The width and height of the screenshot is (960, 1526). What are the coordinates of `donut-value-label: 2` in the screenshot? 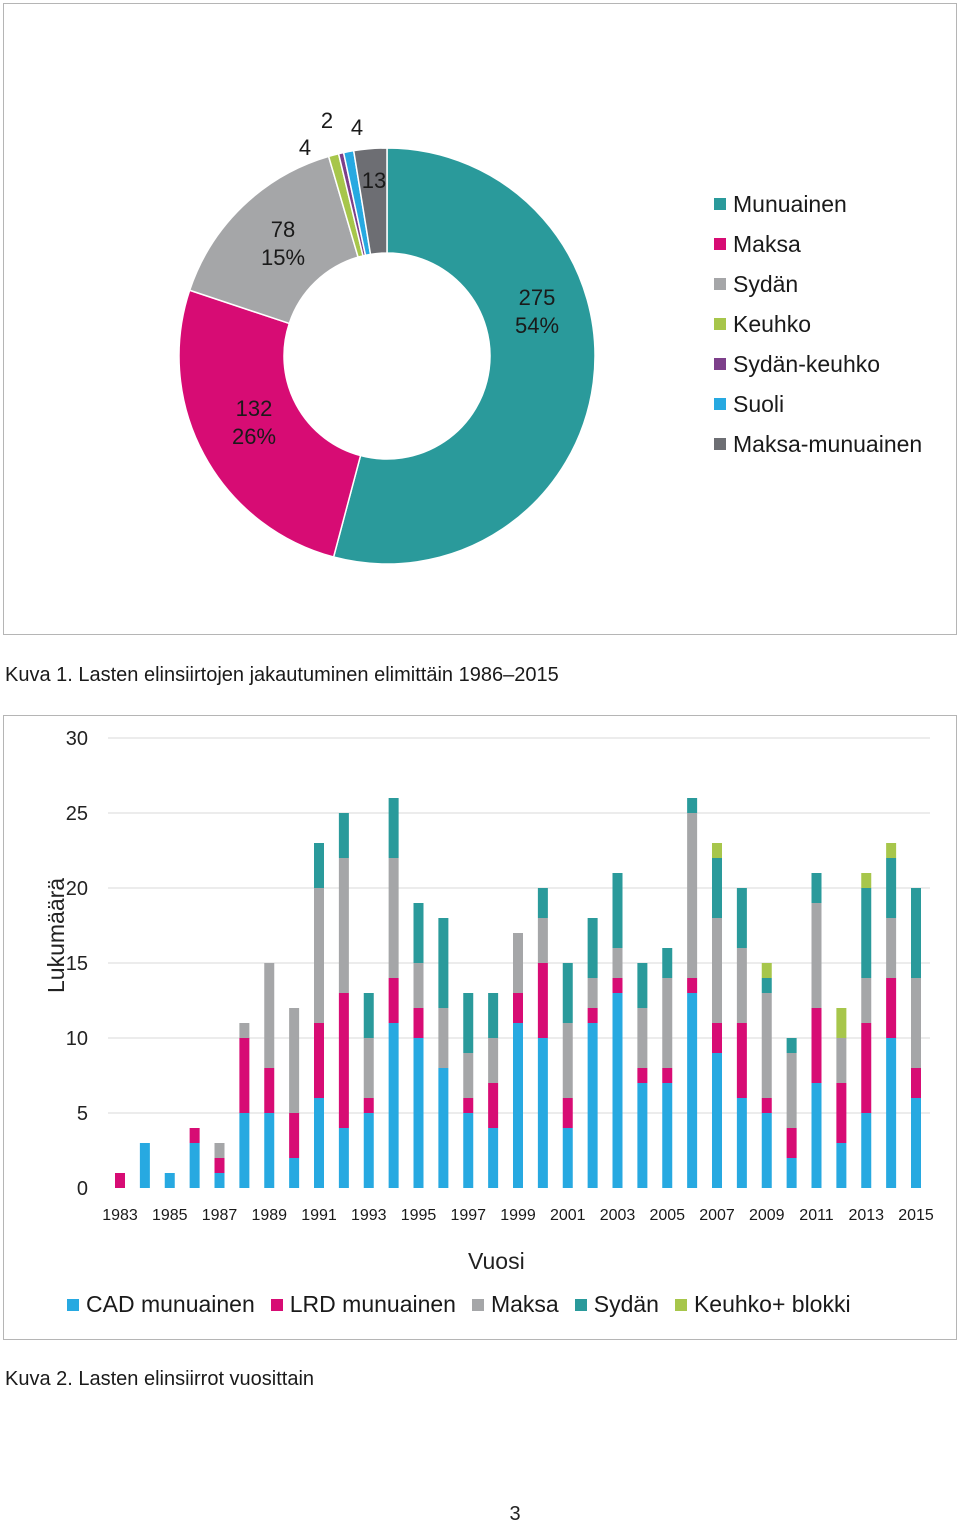 It's located at (327, 120).